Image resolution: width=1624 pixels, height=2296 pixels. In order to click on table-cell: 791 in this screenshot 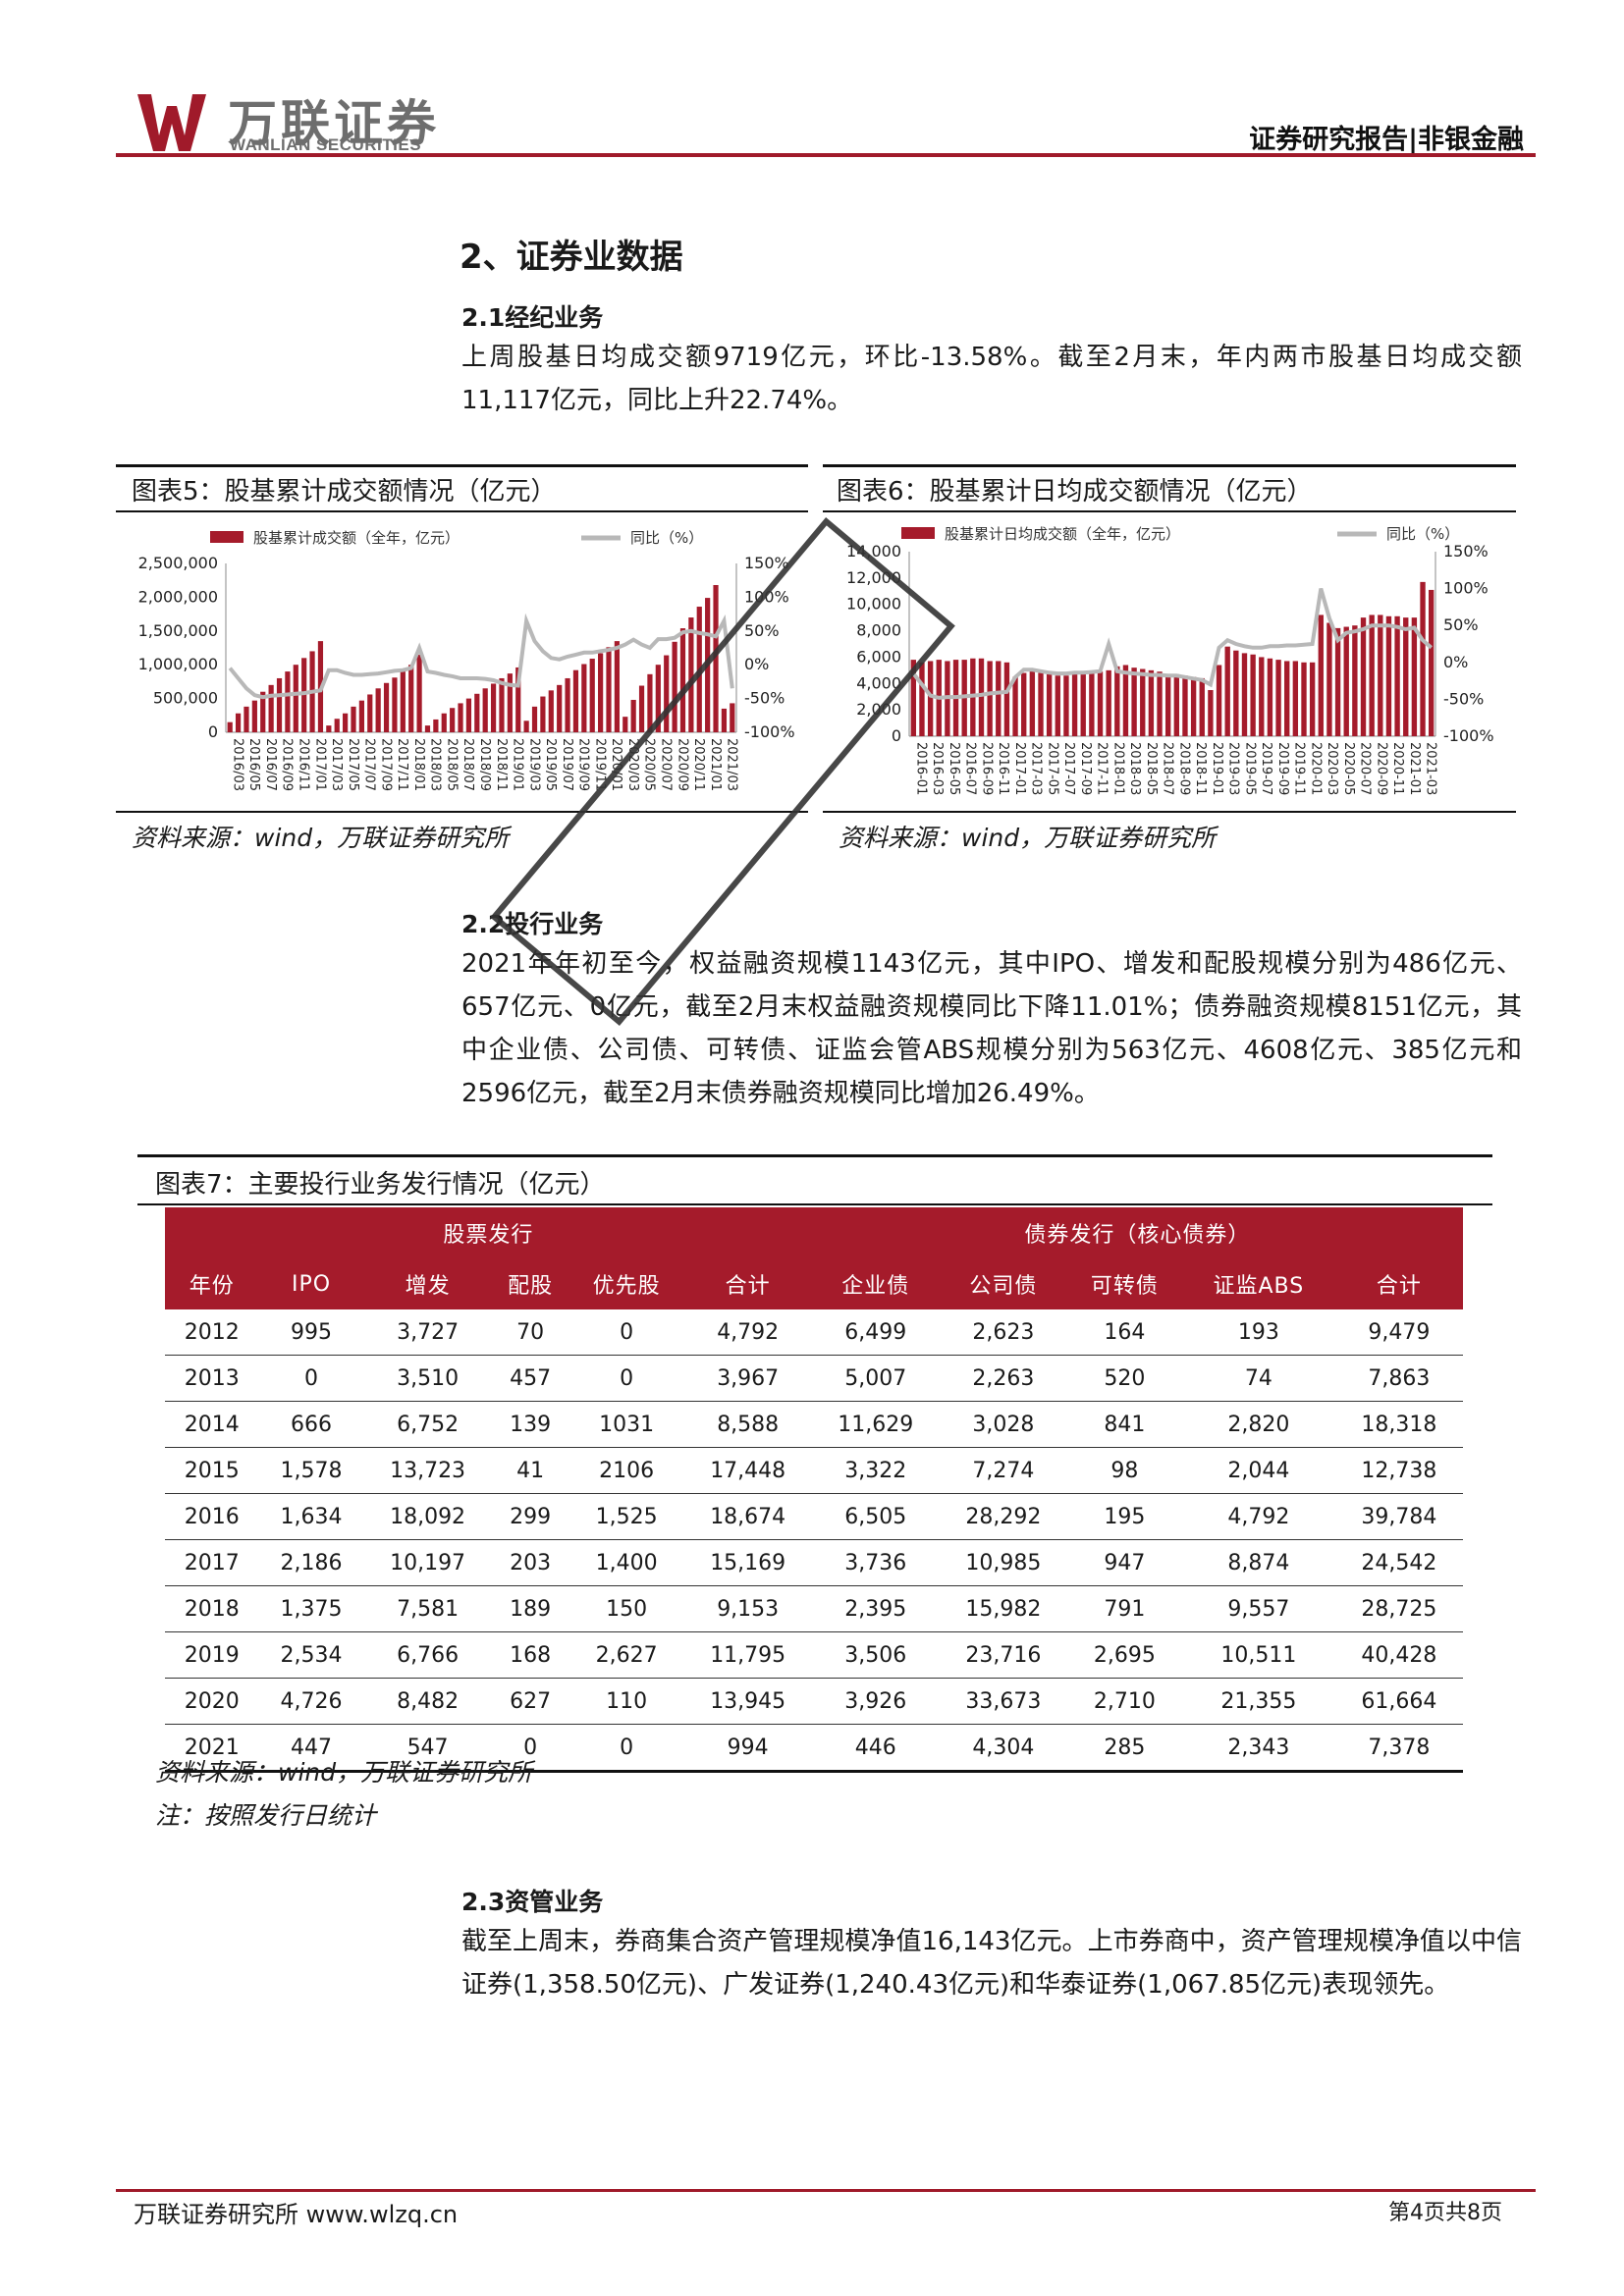, I will do `click(1124, 1608)`.